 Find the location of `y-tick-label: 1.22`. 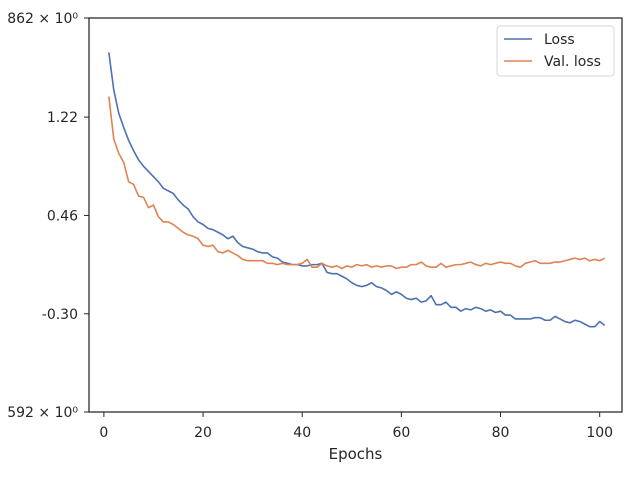

y-tick-label: 1.22 is located at coordinates (62, 118).